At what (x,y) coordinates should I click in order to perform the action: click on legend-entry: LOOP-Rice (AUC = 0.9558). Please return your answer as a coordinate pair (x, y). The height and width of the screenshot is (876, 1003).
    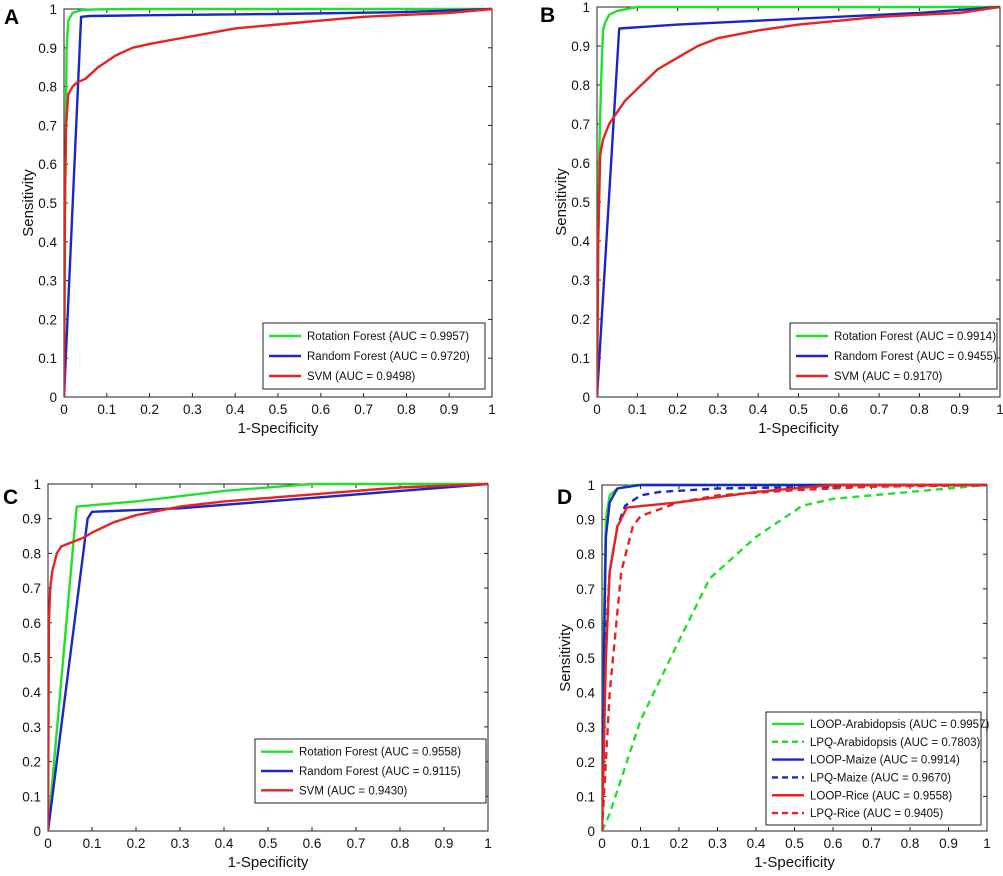
    Looking at the image, I should click on (881, 796).